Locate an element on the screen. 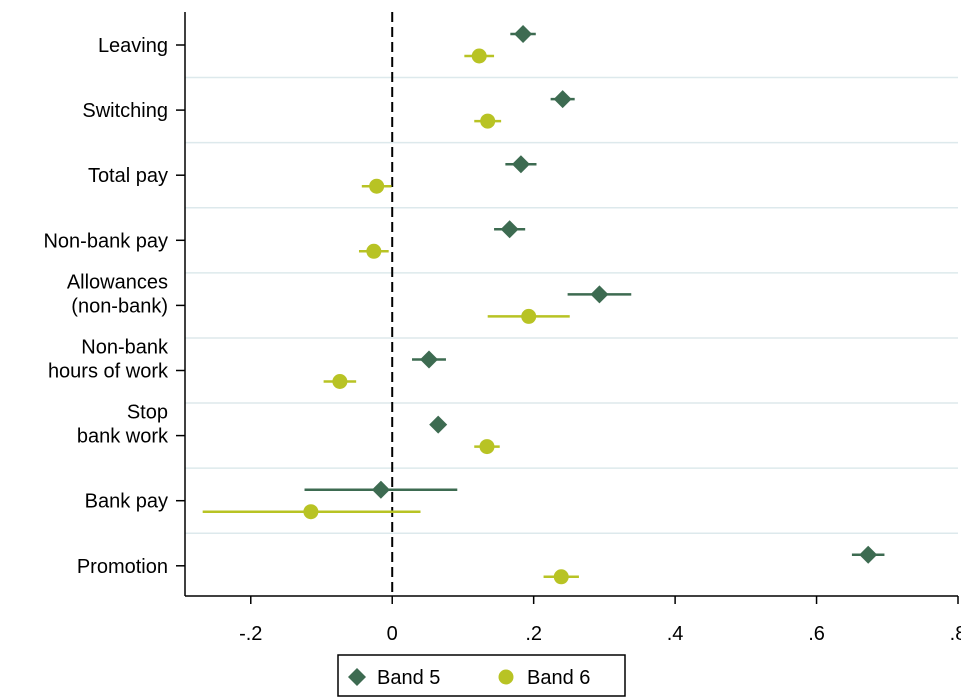  legend: Band 5 Band 6 is located at coordinates (481, 675).